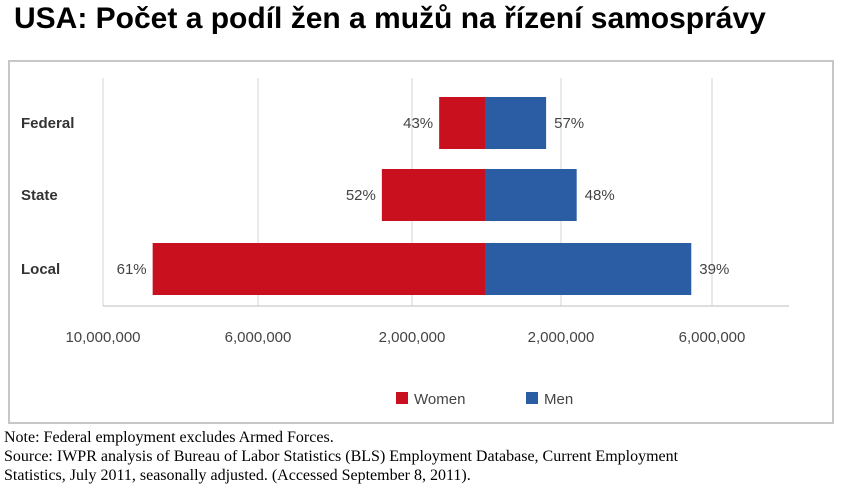  I want to click on category-label: State, so click(39, 195).